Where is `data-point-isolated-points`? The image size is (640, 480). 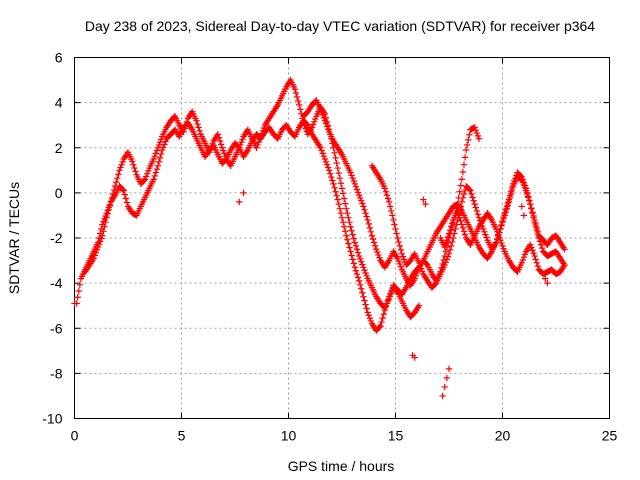 data-point-isolated-points is located at coordinates (547, 283).